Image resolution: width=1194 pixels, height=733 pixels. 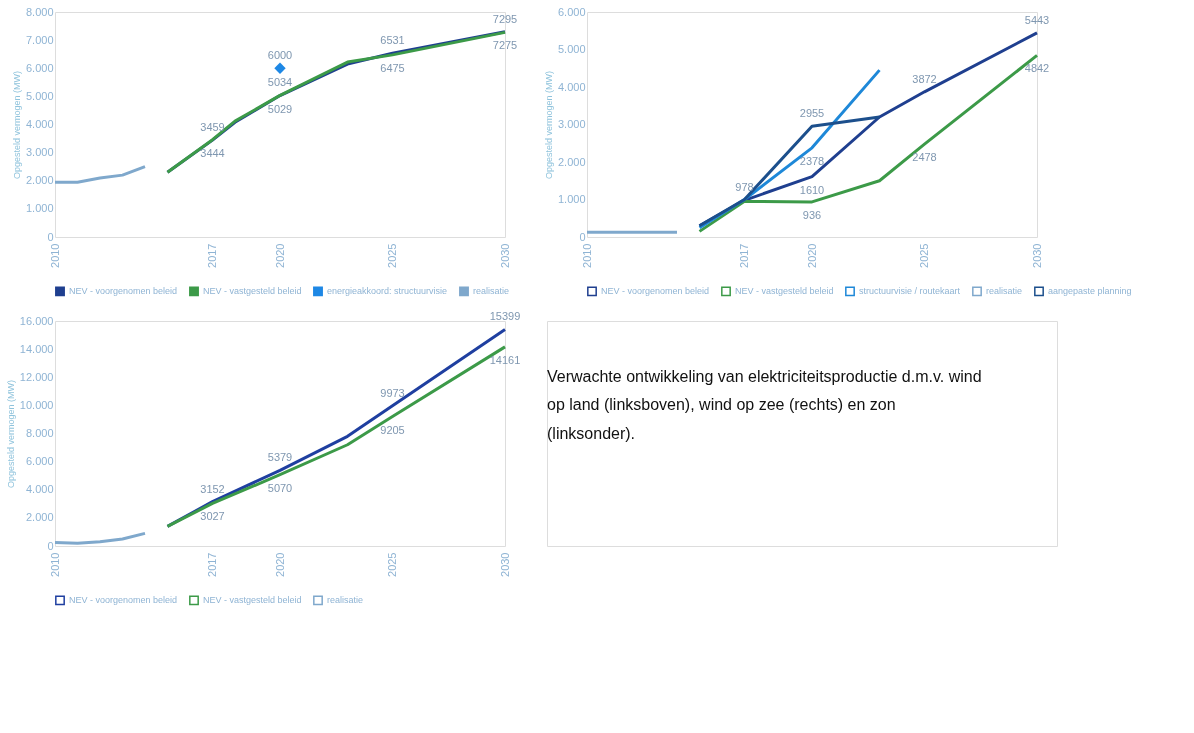 What do you see at coordinates (1090, 291) in the screenshot?
I see `legend-label: aangepaste planning` at bounding box center [1090, 291].